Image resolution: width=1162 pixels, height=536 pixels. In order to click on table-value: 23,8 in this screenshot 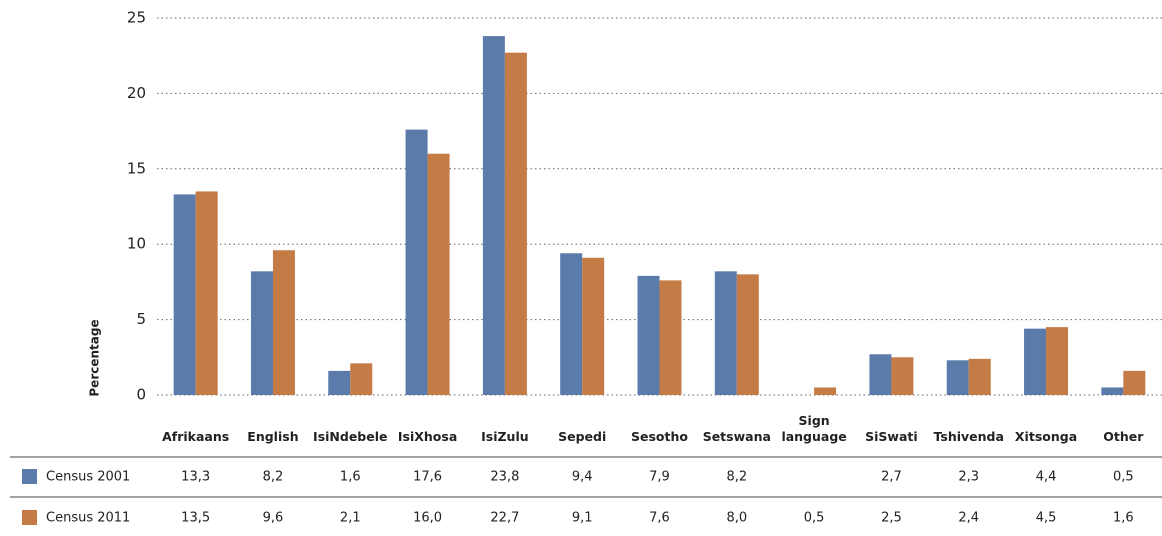, I will do `click(504, 477)`.